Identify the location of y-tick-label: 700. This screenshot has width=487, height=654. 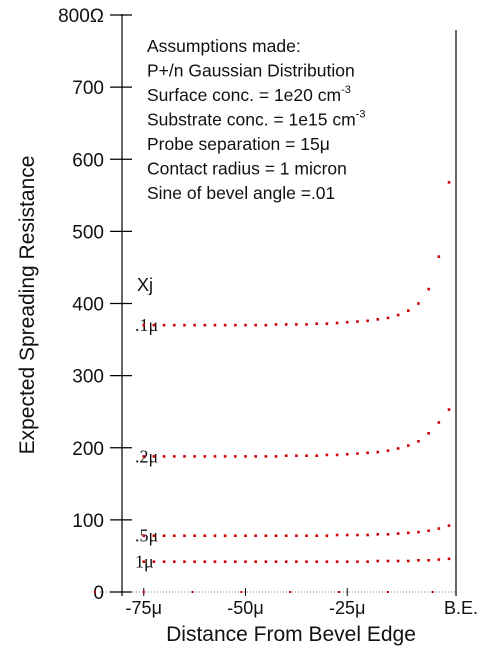
(88, 88).